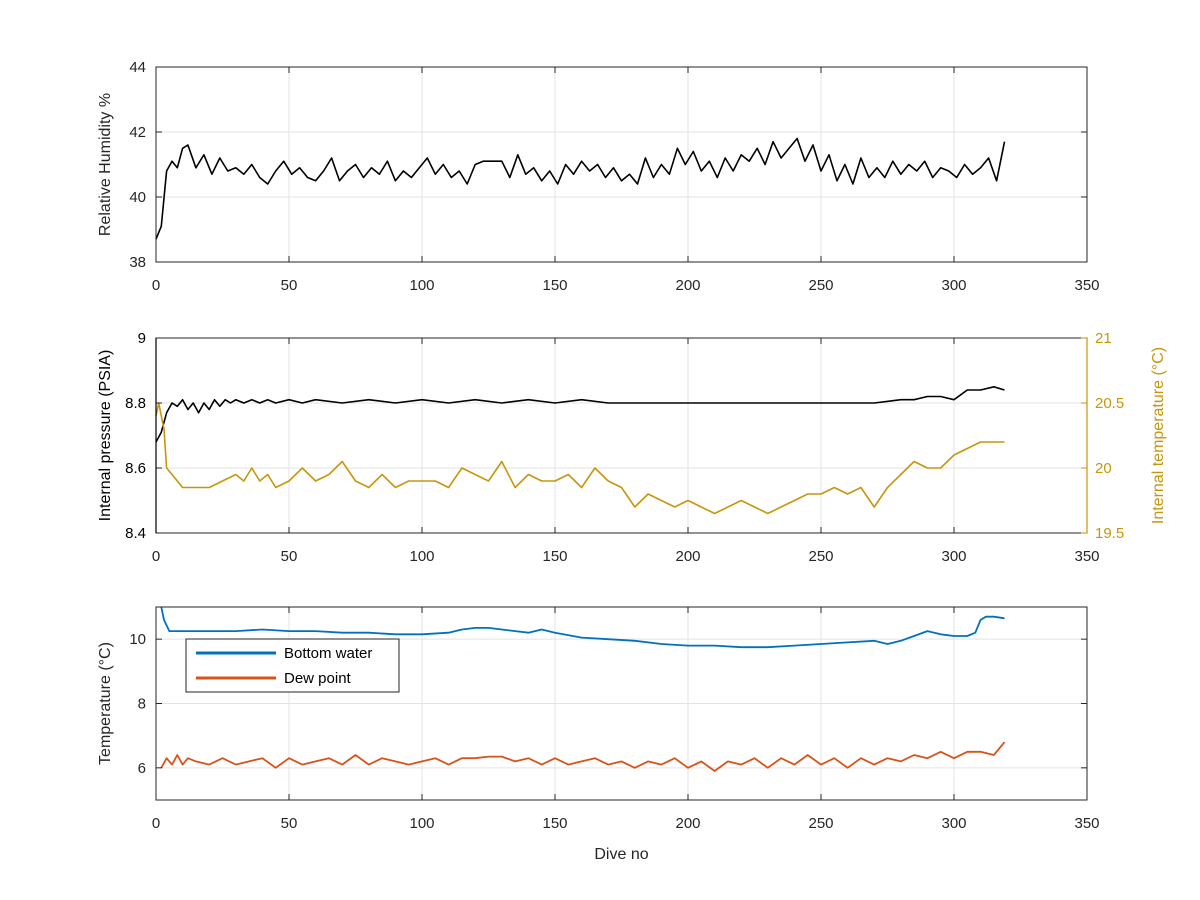 This screenshot has height=900, width=1200. Describe the element at coordinates (318, 678) in the screenshot. I see `legend-entry: Dew point` at that location.